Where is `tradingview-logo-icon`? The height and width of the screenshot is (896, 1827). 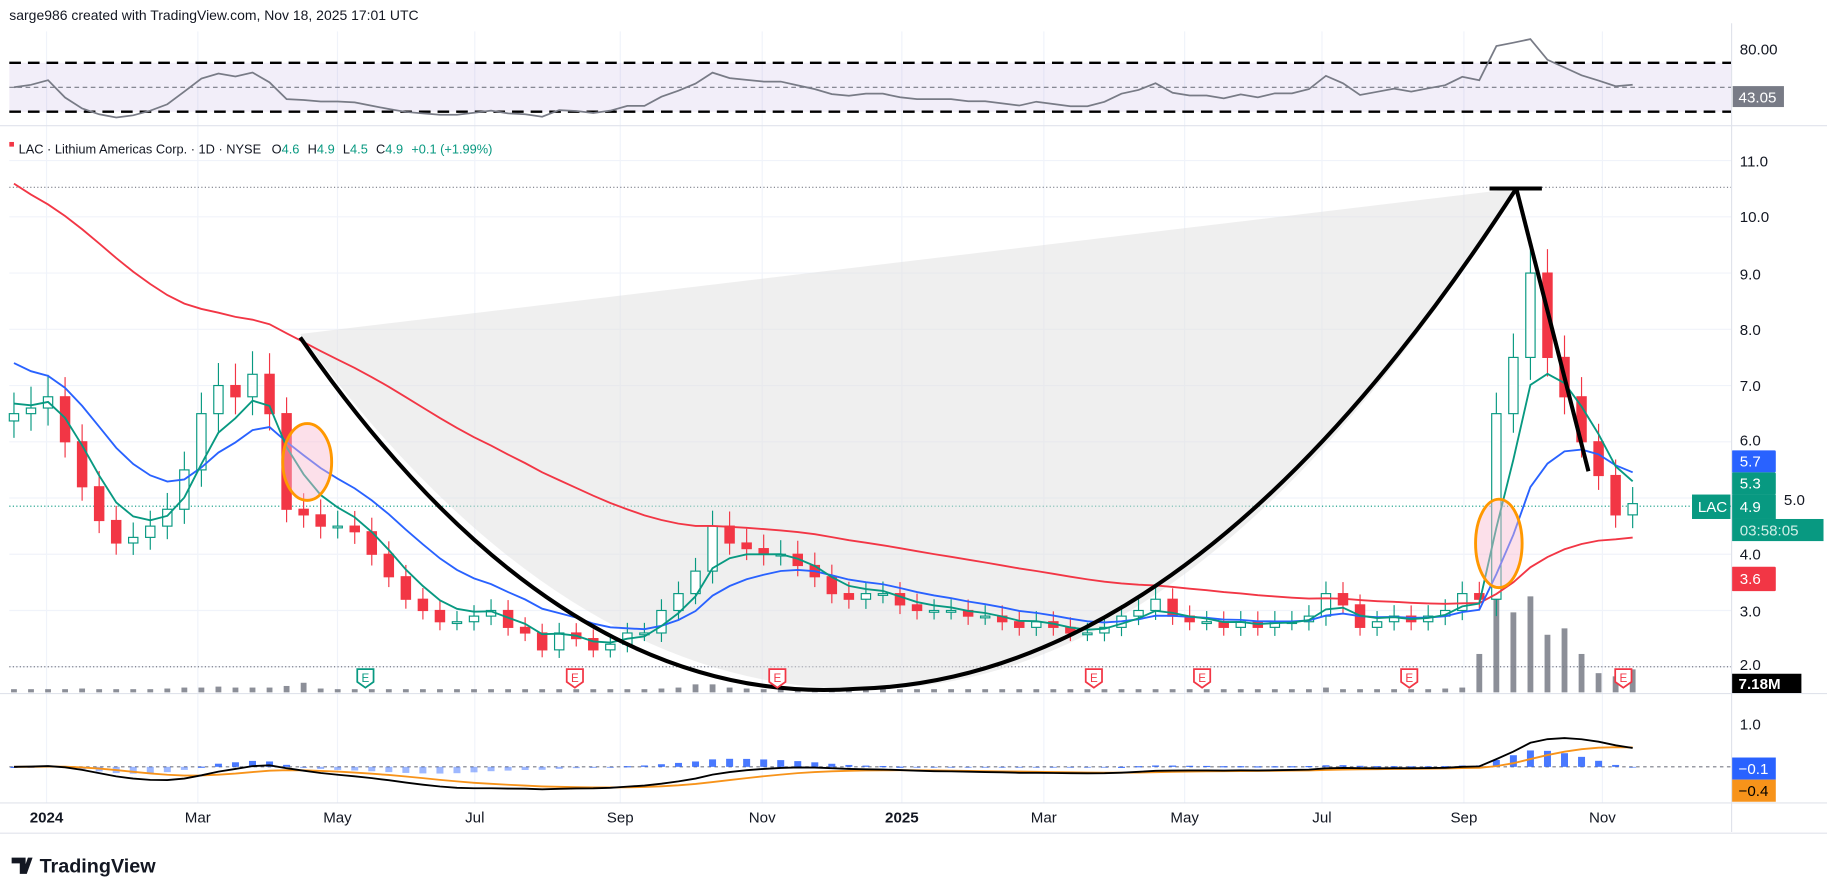
tradingview-logo-icon is located at coordinates (22, 865).